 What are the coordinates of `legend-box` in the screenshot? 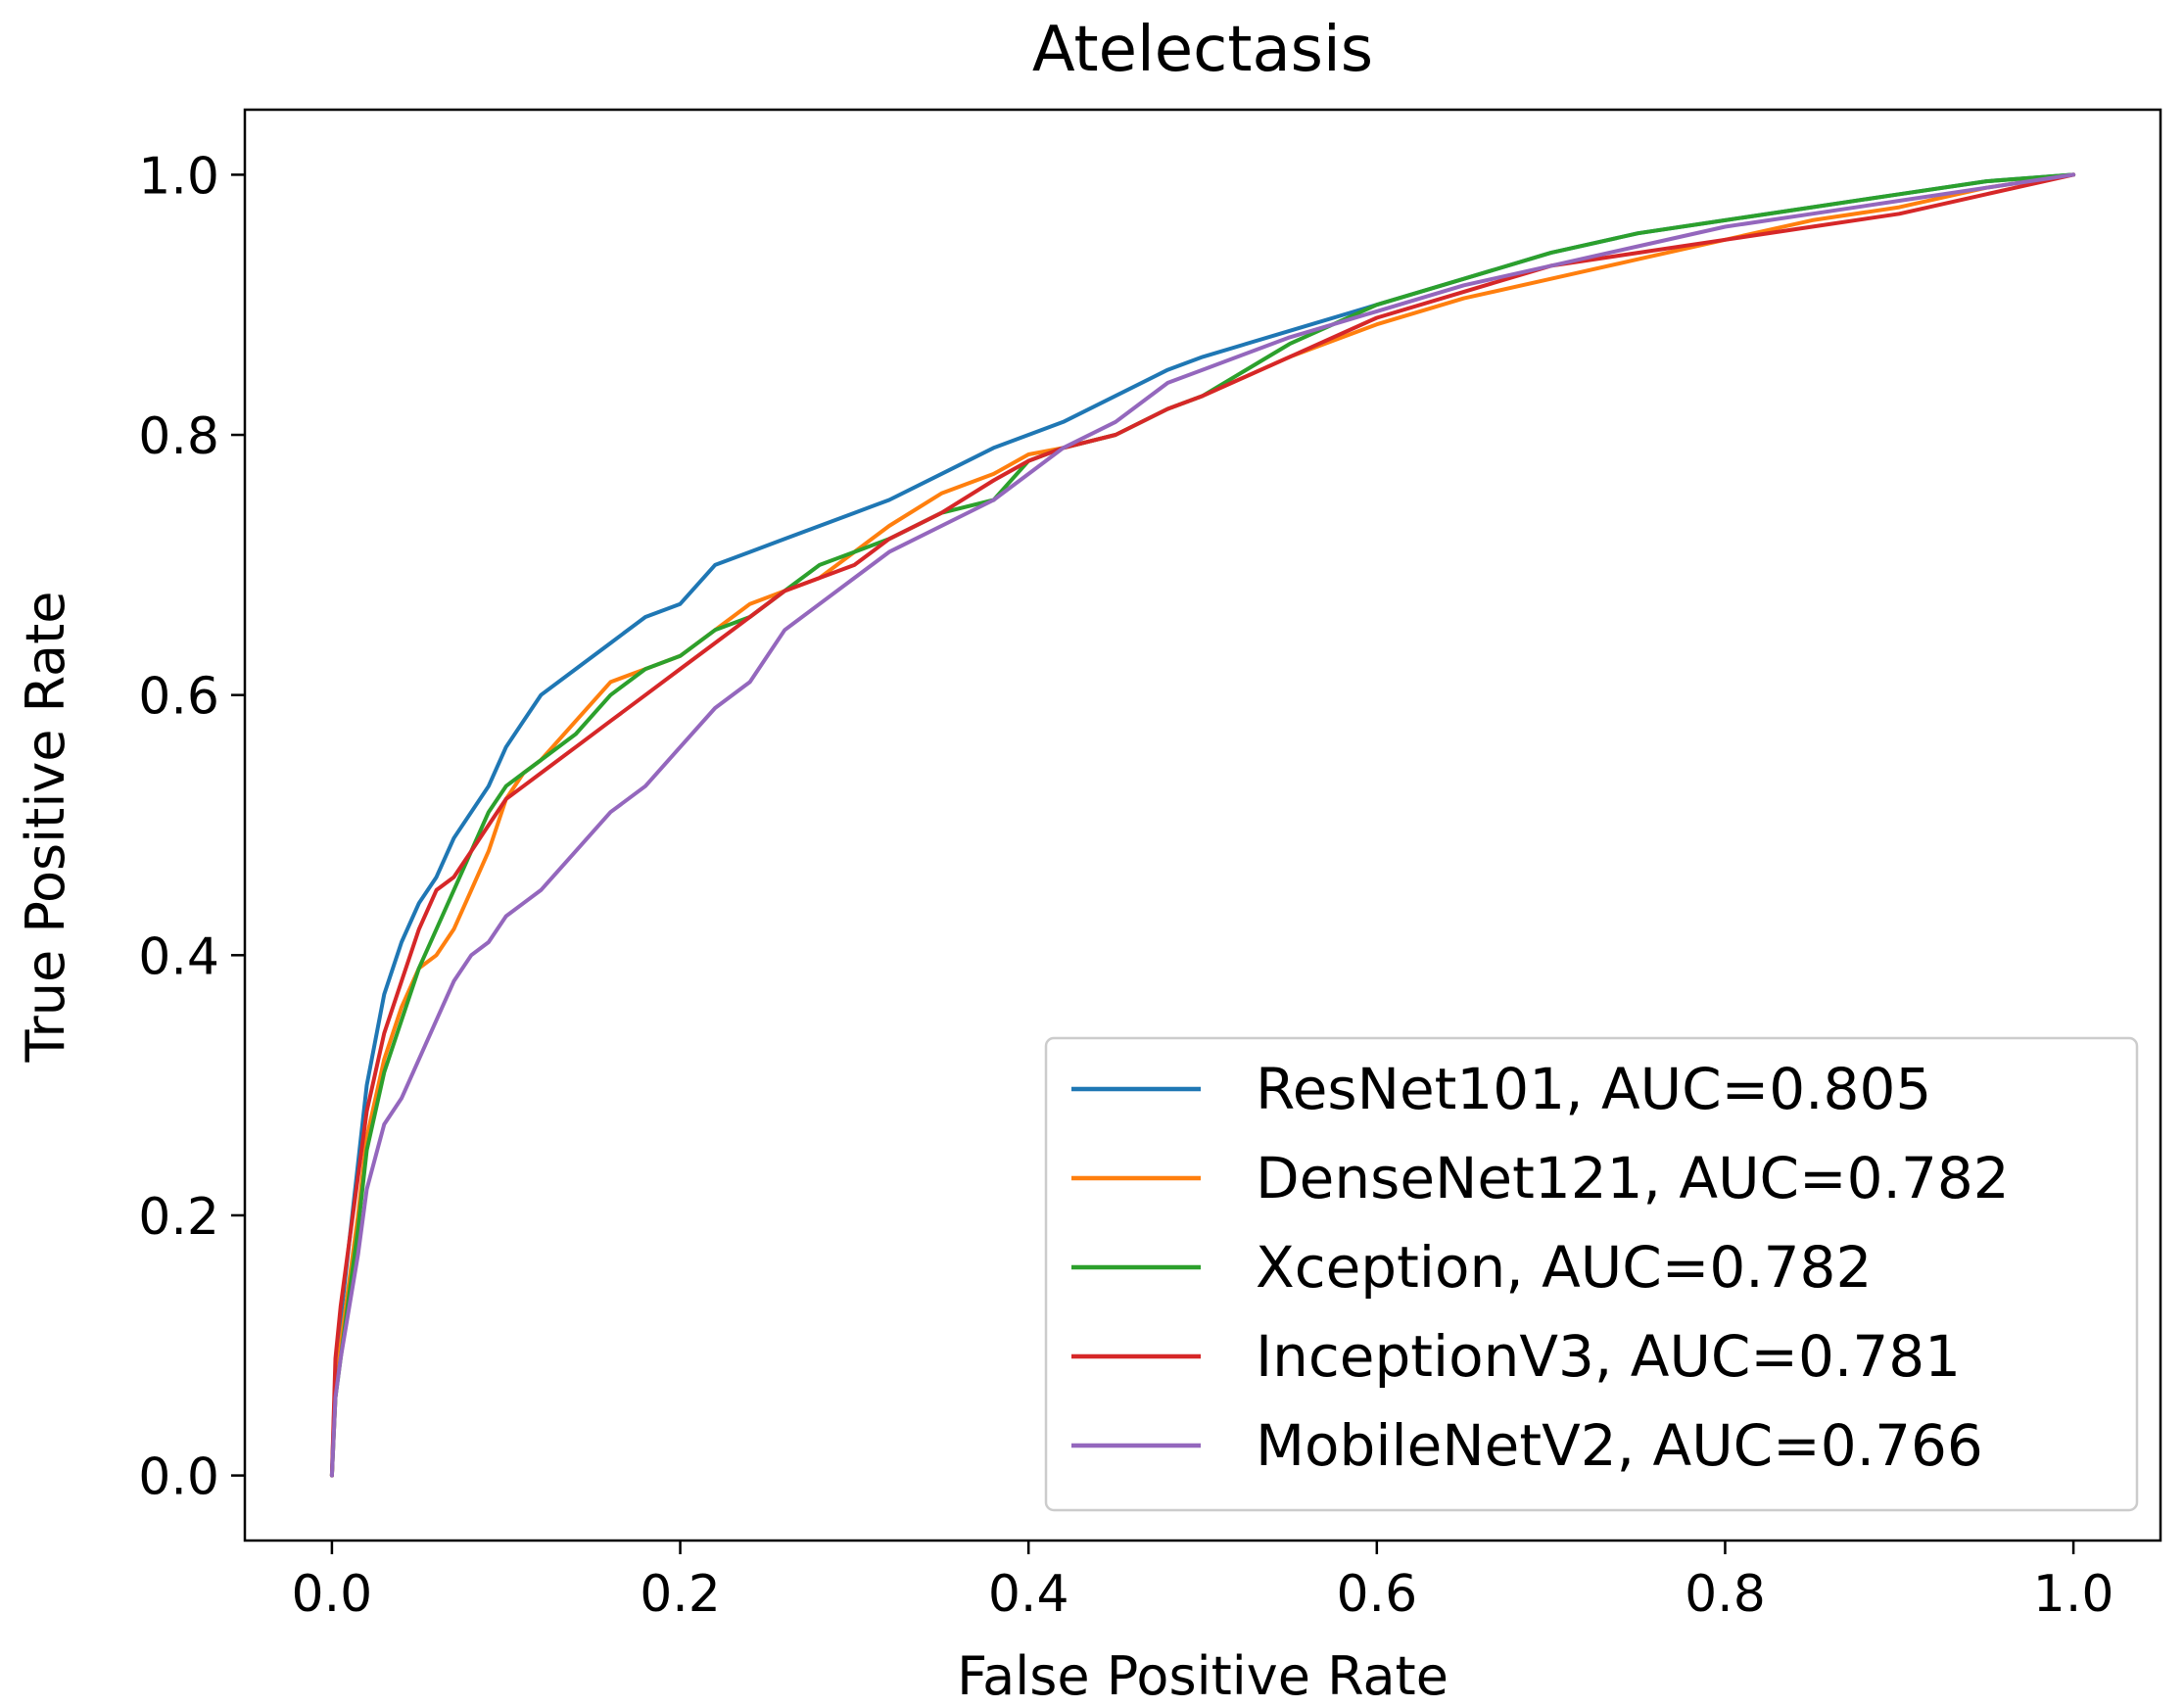 It's located at (1591, 1274).